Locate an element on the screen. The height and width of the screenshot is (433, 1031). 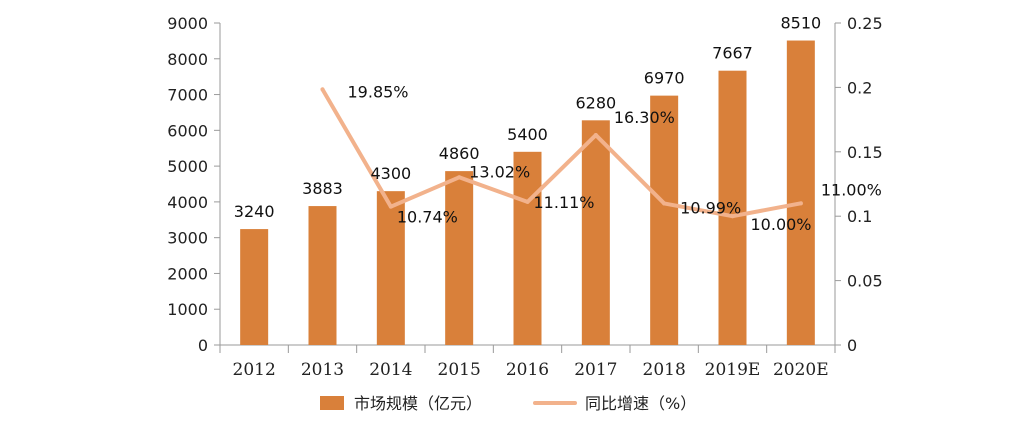
right-y-tick-label: 0.25 is located at coordinates (865, 23).